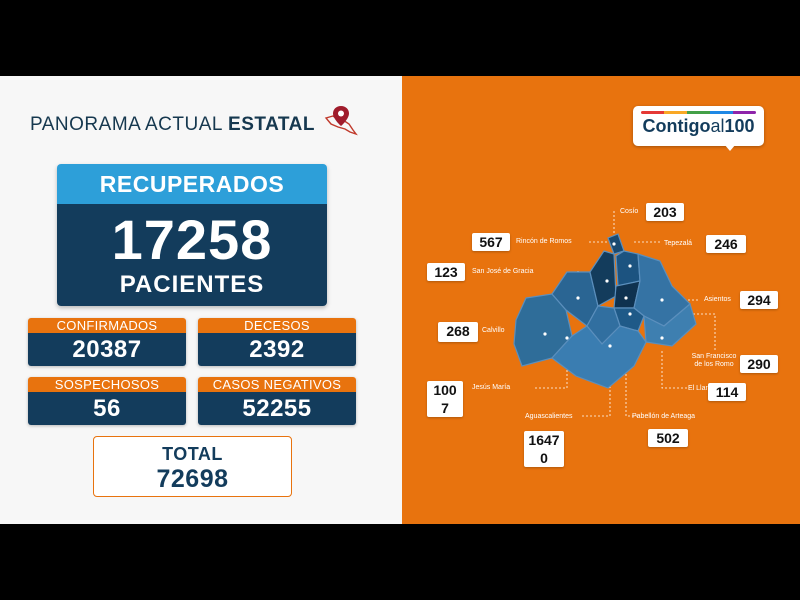 The height and width of the screenshot is (600, 800). I want to click on logo-text: Contigoal100, so click(698, 126).